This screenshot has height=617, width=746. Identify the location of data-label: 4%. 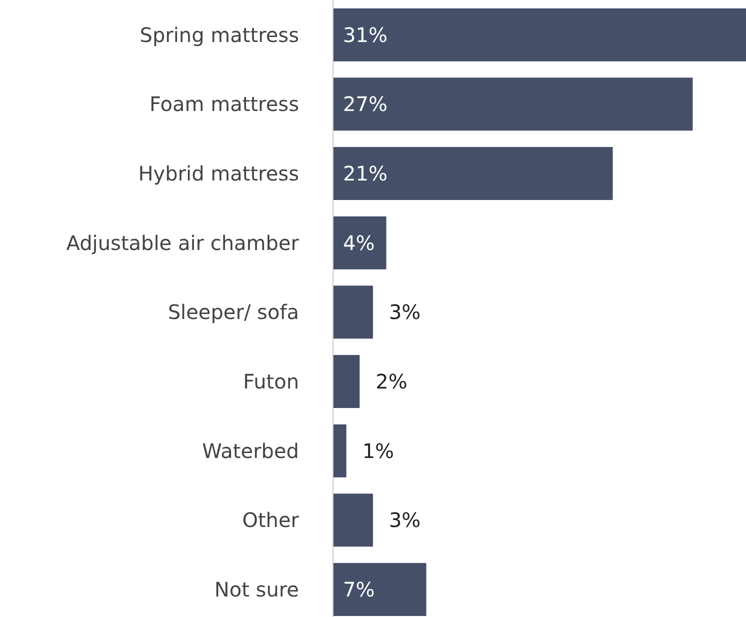
(359, 242).